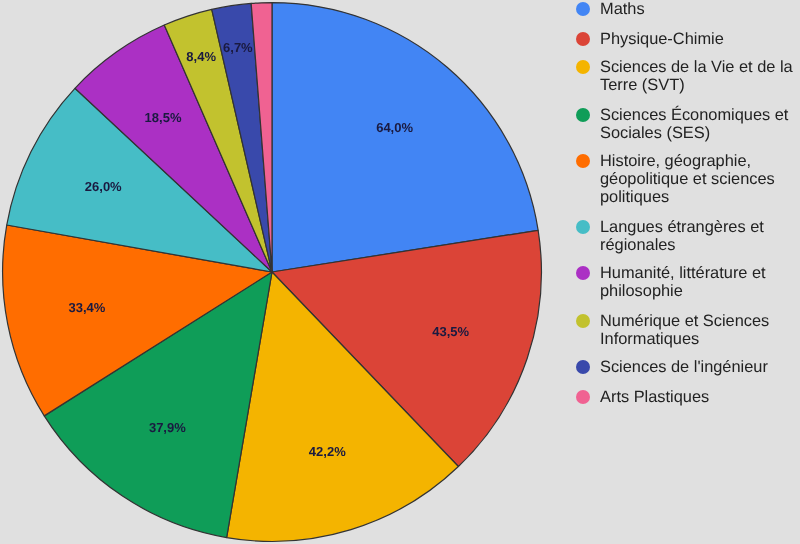 Image resolution: width=800 pixels, height=544 pixels. I want to click on legend-label: Maths, so click(622, 9).